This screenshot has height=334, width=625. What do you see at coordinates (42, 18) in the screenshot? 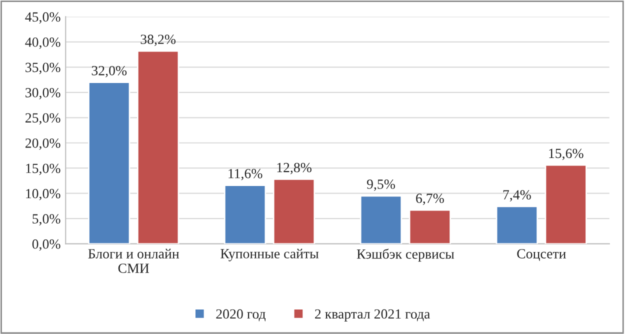
I see `y-tick-label: 45,0%` at bounding box center [42, 18].